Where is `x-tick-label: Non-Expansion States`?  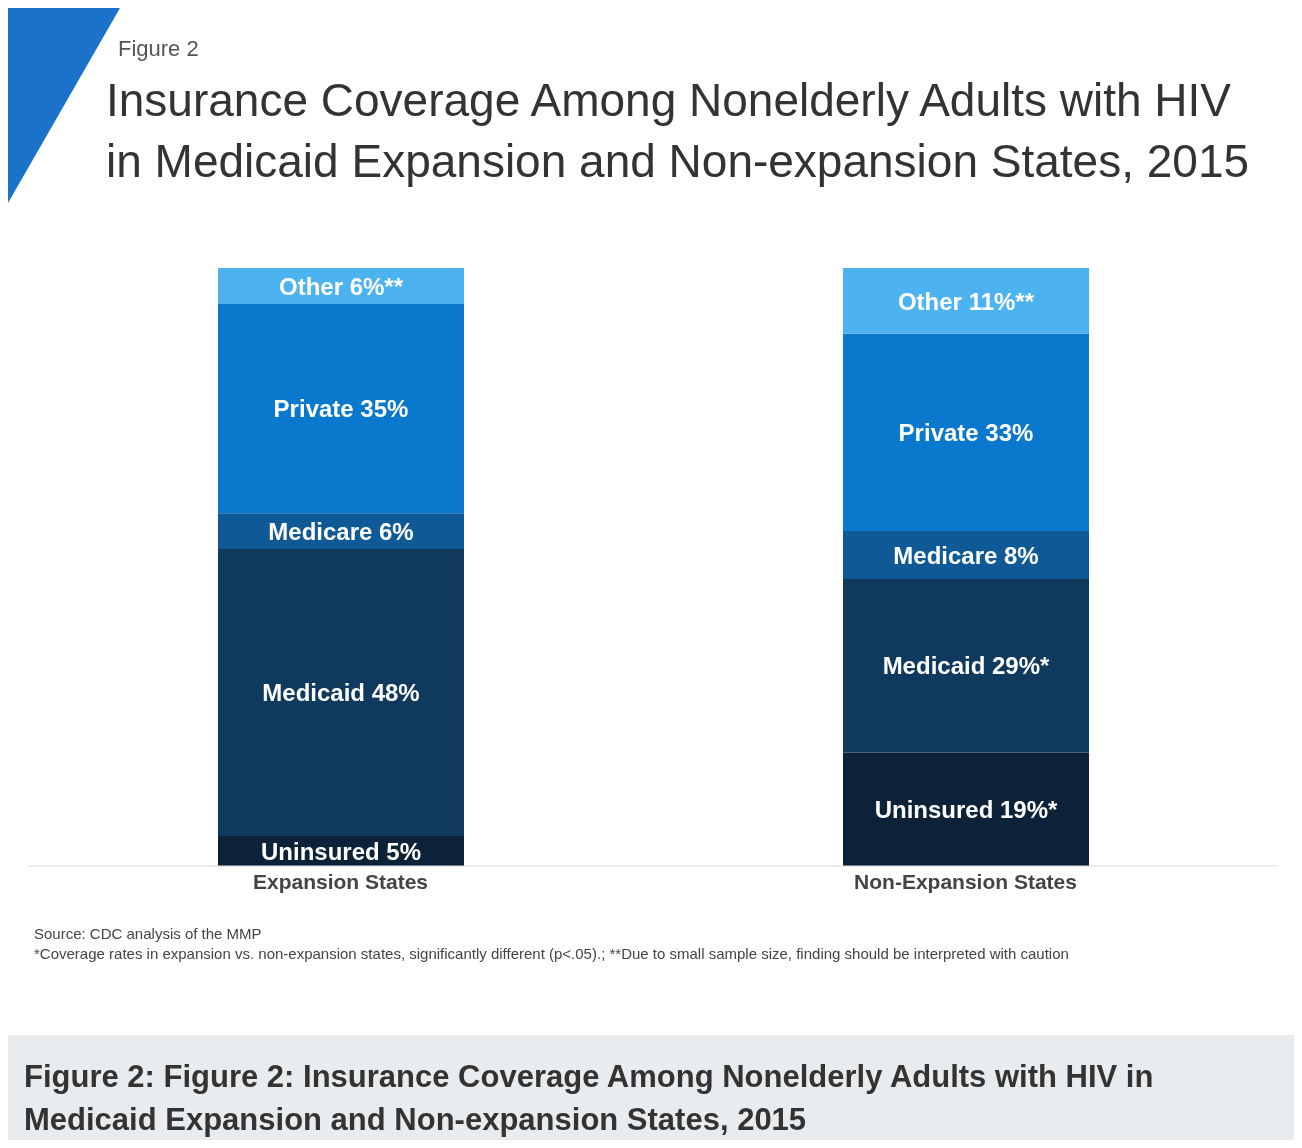 x-tick-label: Non-Expansion States is located at coordinates (965, 881).